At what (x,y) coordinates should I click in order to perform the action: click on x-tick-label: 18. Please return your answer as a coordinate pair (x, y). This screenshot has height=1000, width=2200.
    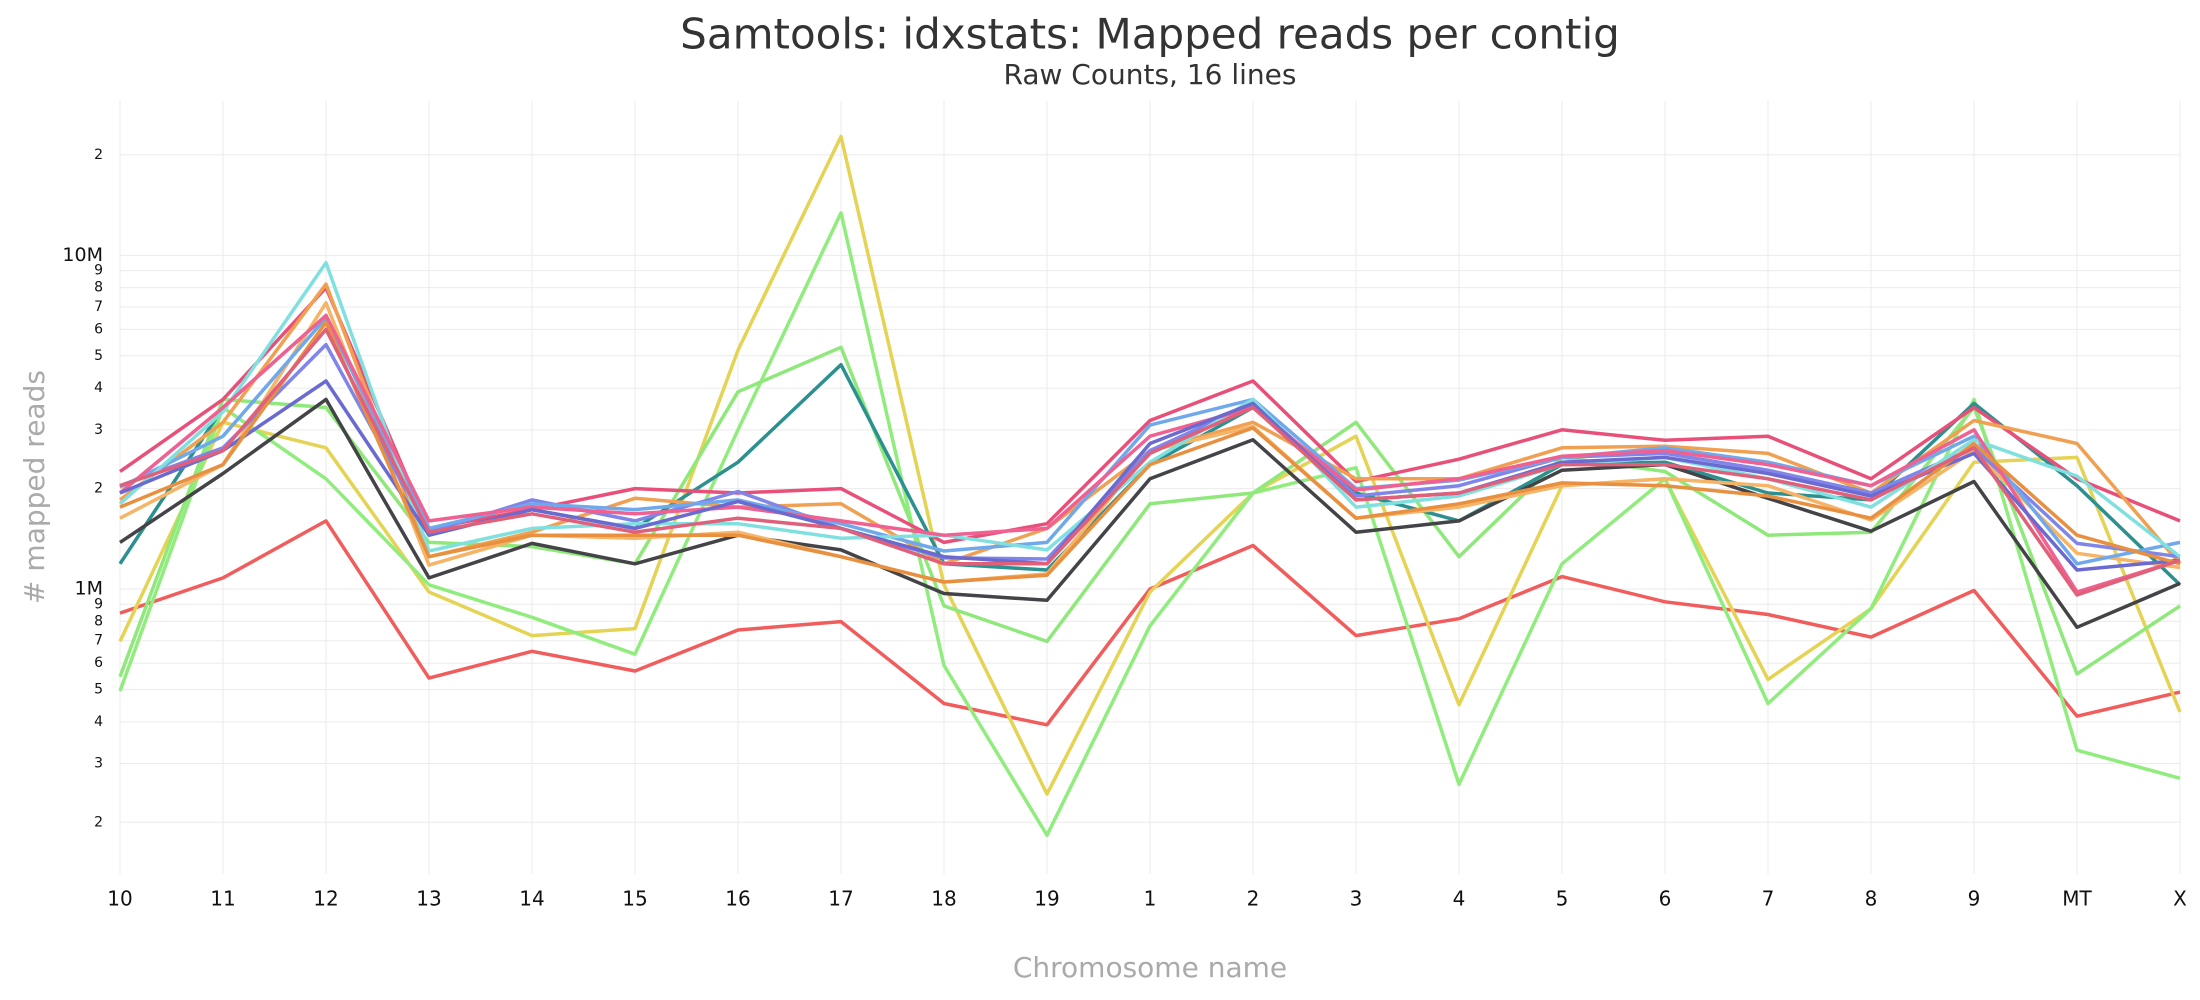
    Looking at the image, I should click on (943, 899).